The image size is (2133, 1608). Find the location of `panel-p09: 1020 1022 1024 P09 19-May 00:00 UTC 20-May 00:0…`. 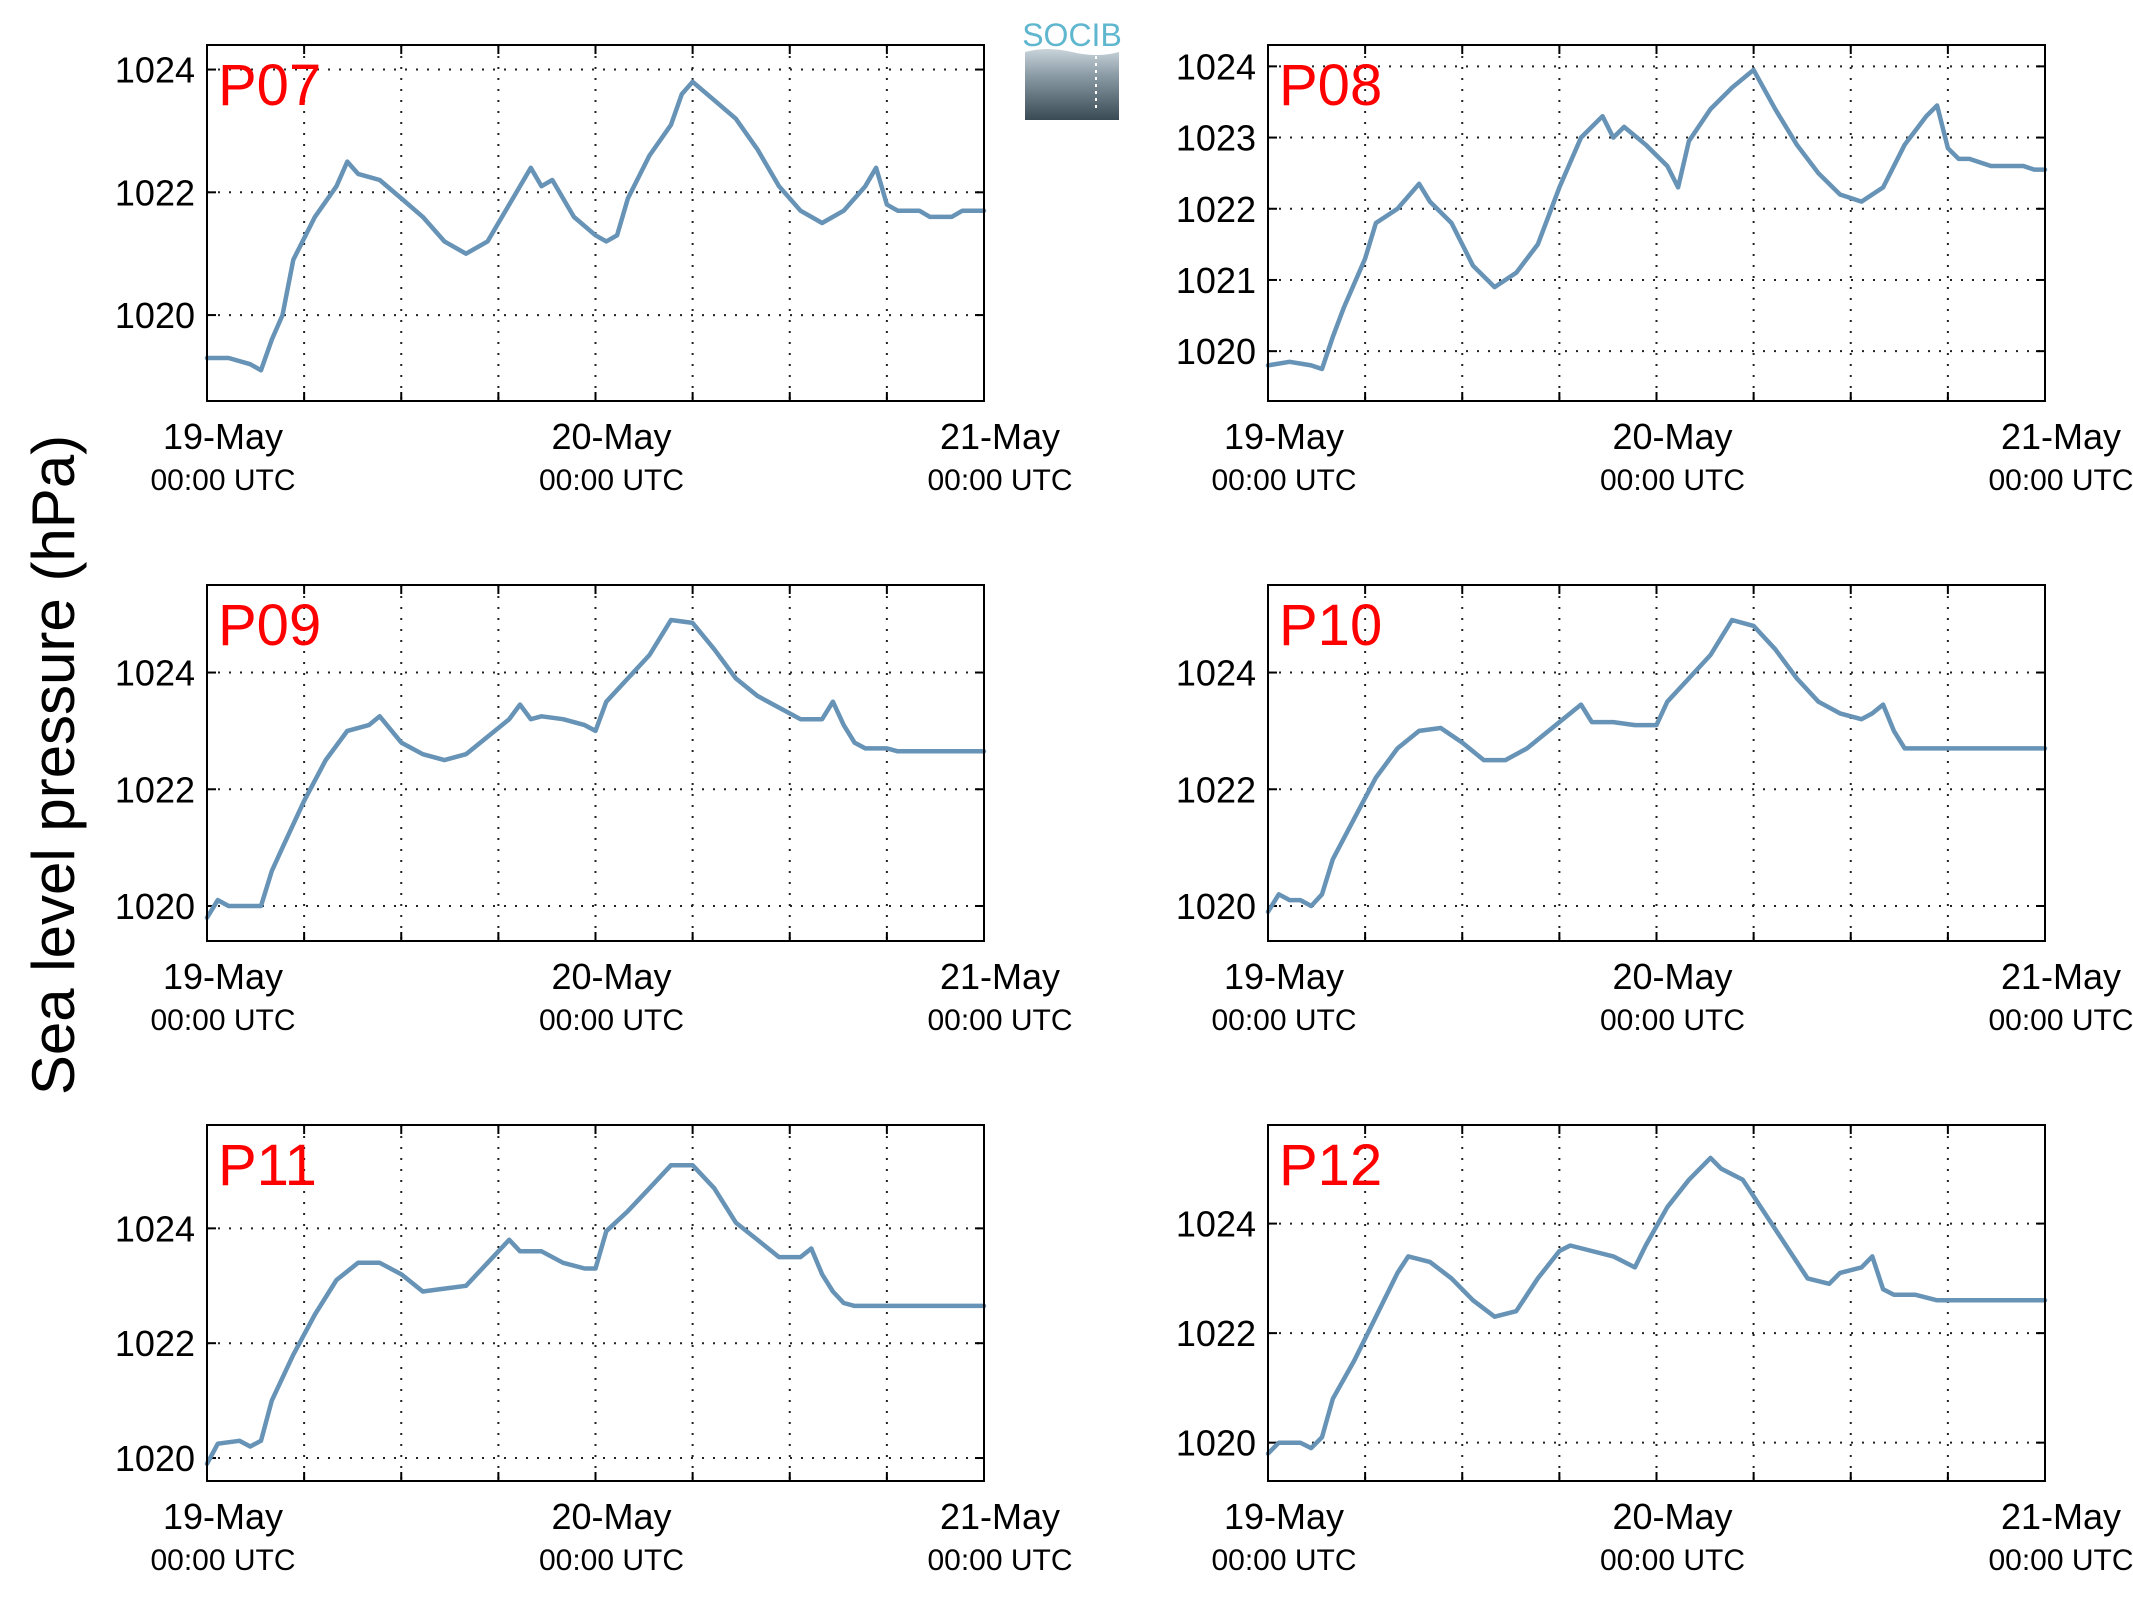

panel-p09: 1020 1022 1024 P09 19-May 00:00 UTC 20-May 00:0… is located at coordinates (594, 810).